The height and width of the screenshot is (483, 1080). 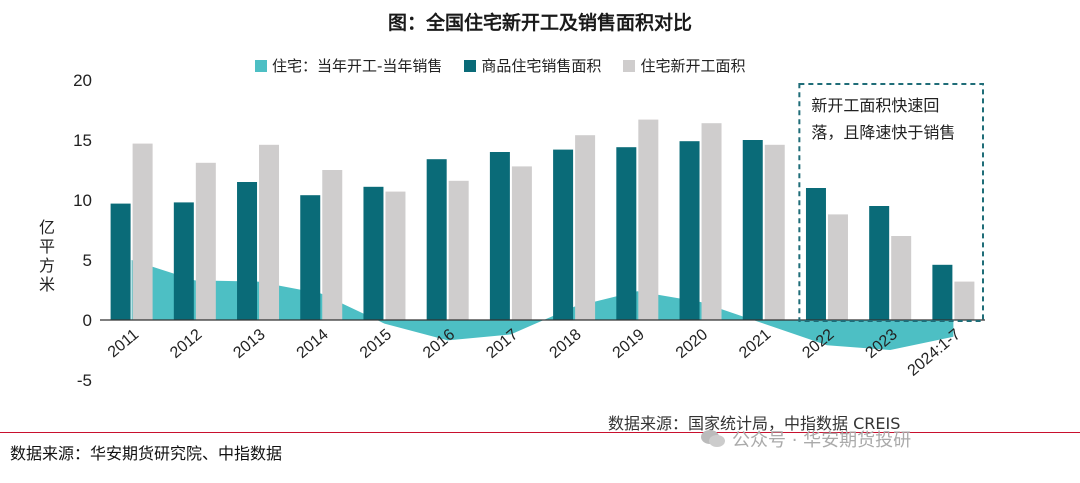 I want to click on legend-swatch-starts, so click(x=629, y=65).